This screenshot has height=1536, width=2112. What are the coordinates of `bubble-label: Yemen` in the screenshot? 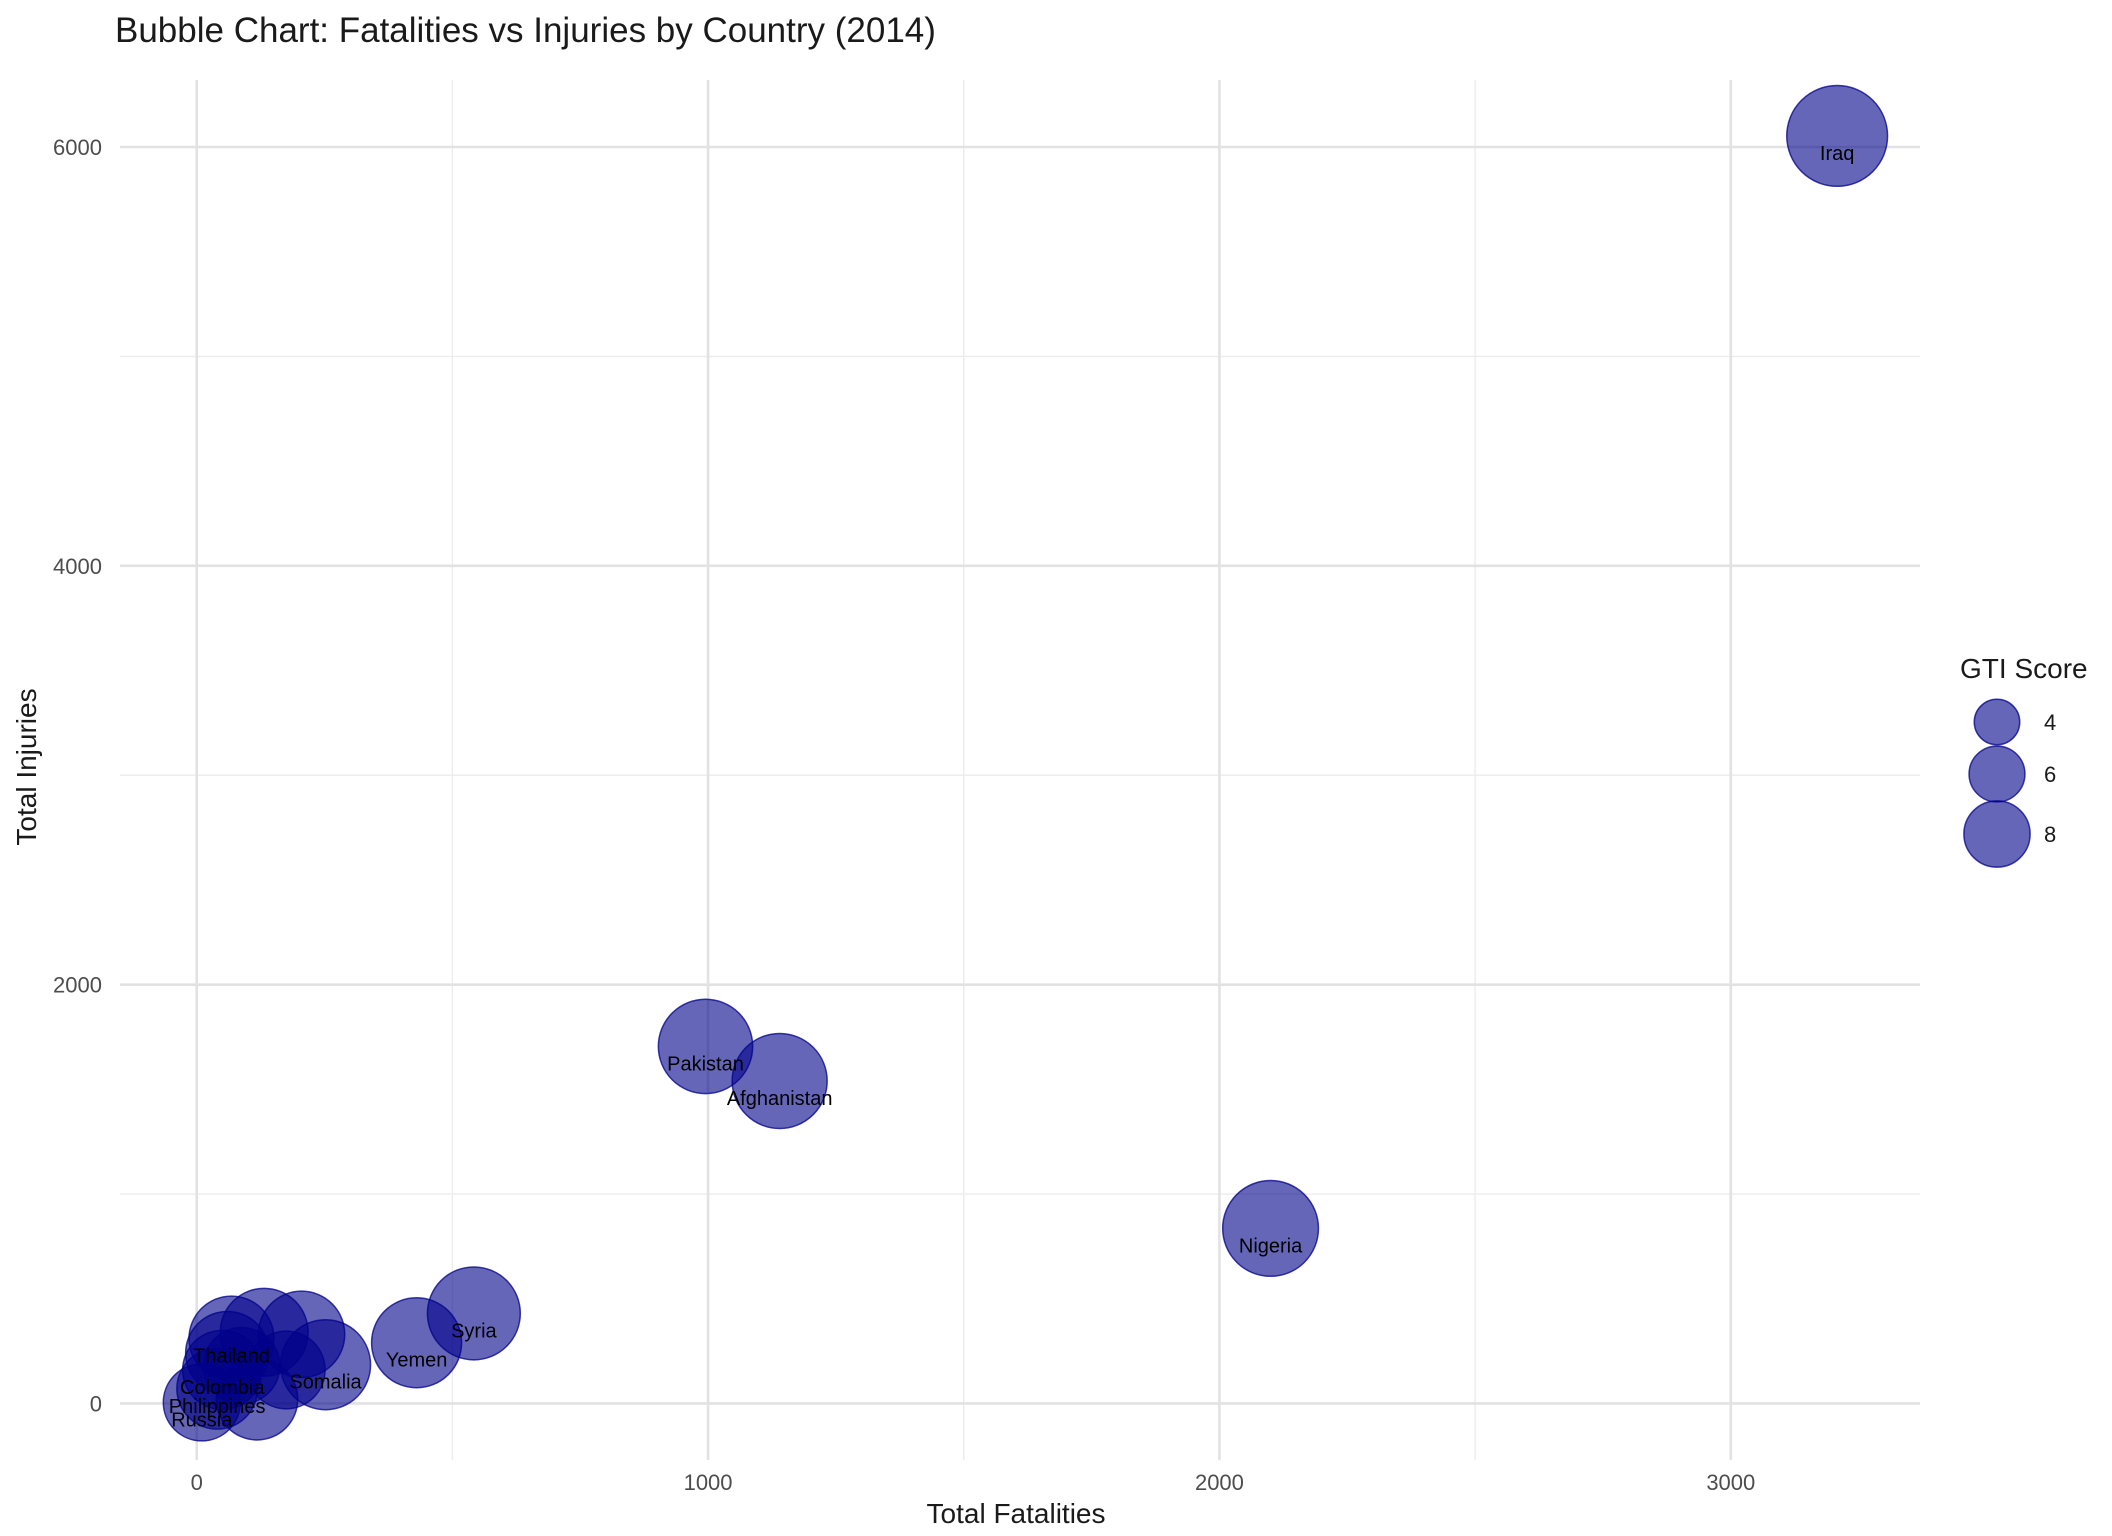 It's located at (417, 1361).